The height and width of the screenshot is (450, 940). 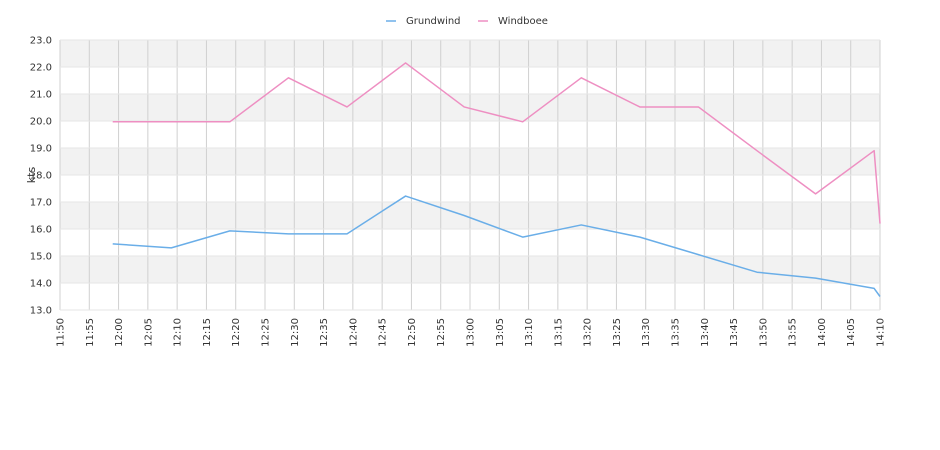 I want to click on x-tick-label: 12:50, so click(x=412, y=332).